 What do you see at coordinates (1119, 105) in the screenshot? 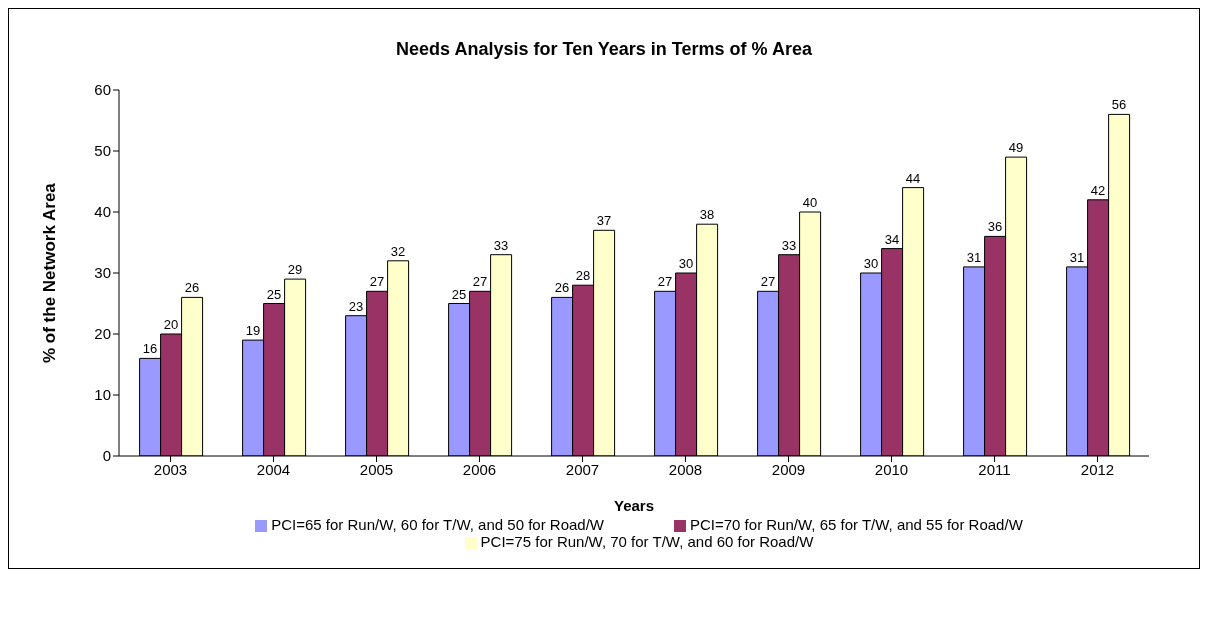
I see `data-label: 56` at bounding box center [1119, 105].